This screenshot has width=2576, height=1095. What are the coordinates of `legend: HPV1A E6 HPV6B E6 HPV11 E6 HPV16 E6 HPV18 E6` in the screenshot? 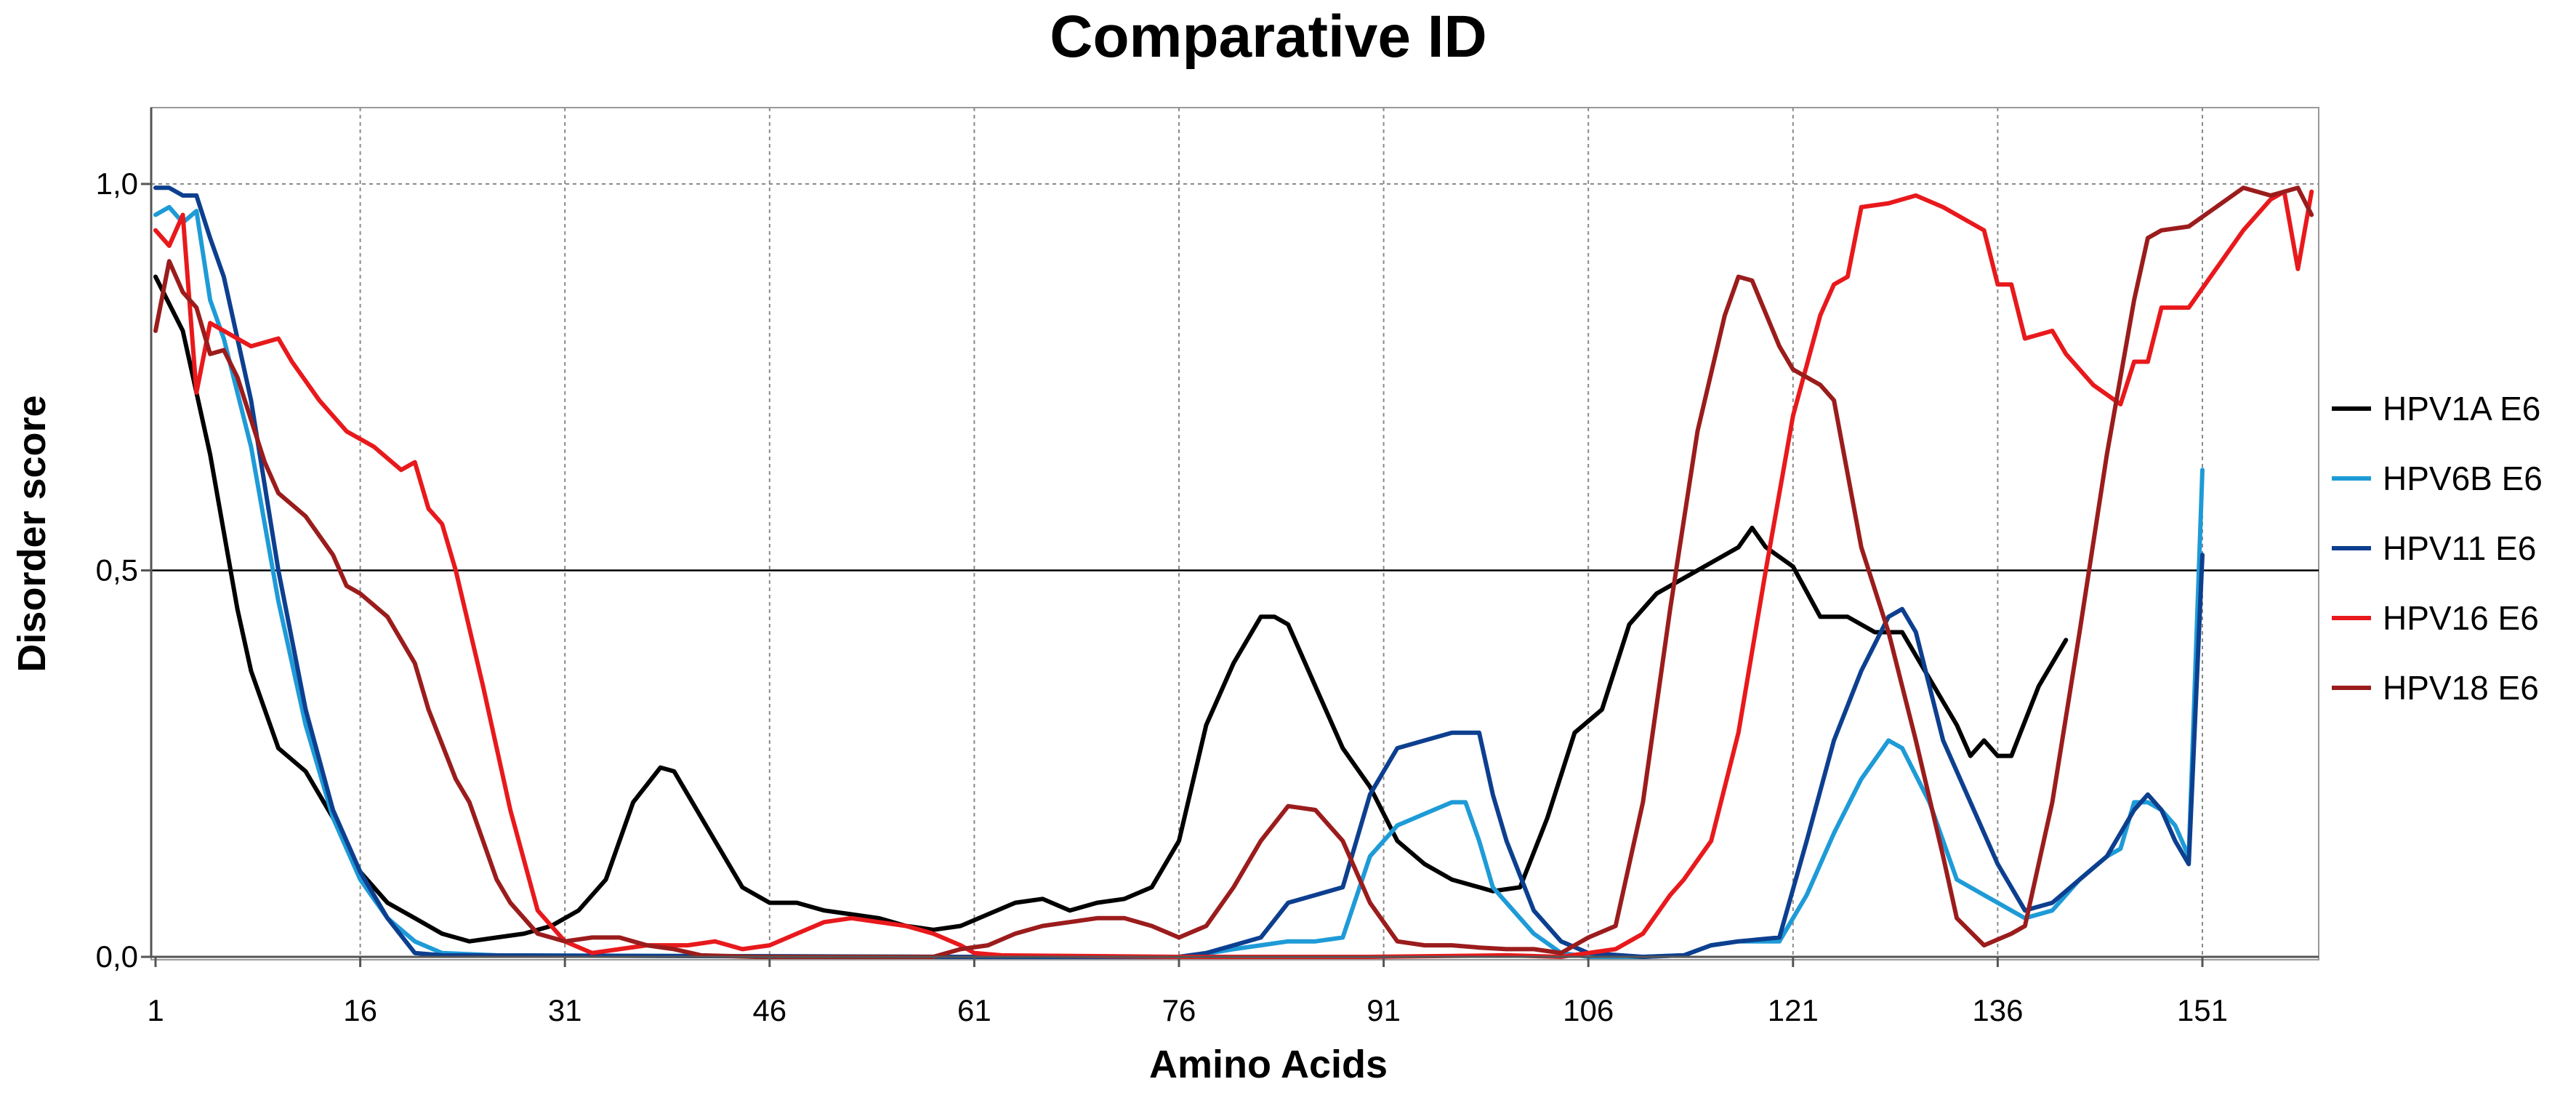 It's located at (2437, 548).